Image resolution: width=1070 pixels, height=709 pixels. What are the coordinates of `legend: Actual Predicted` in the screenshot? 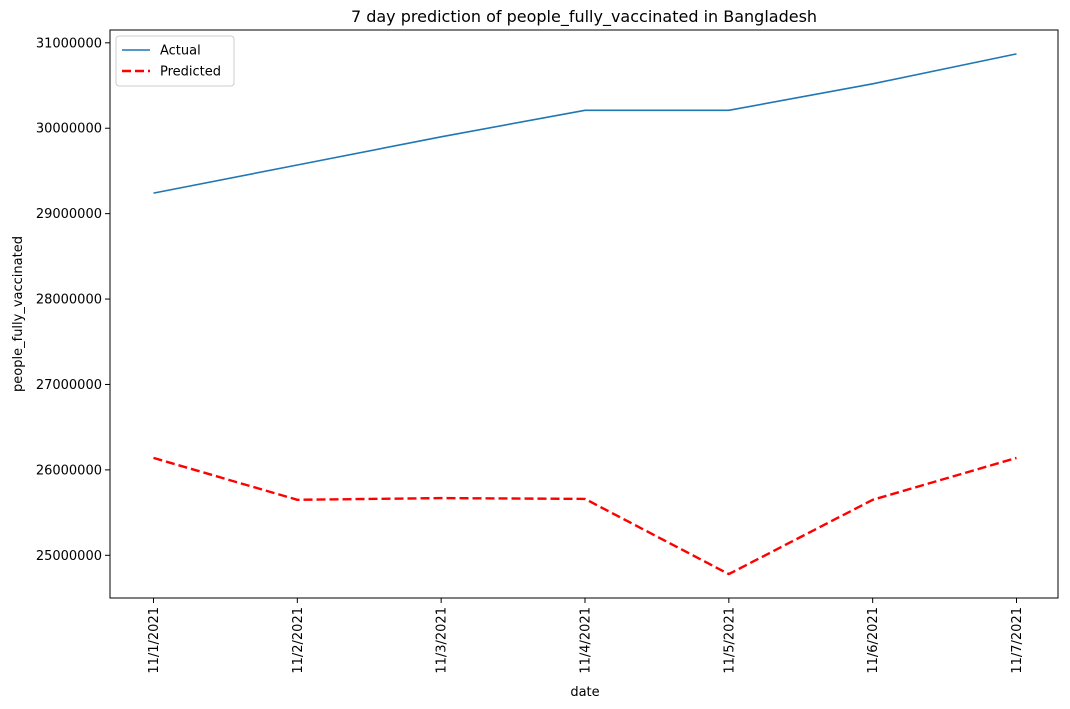 It's located at (175, 61).